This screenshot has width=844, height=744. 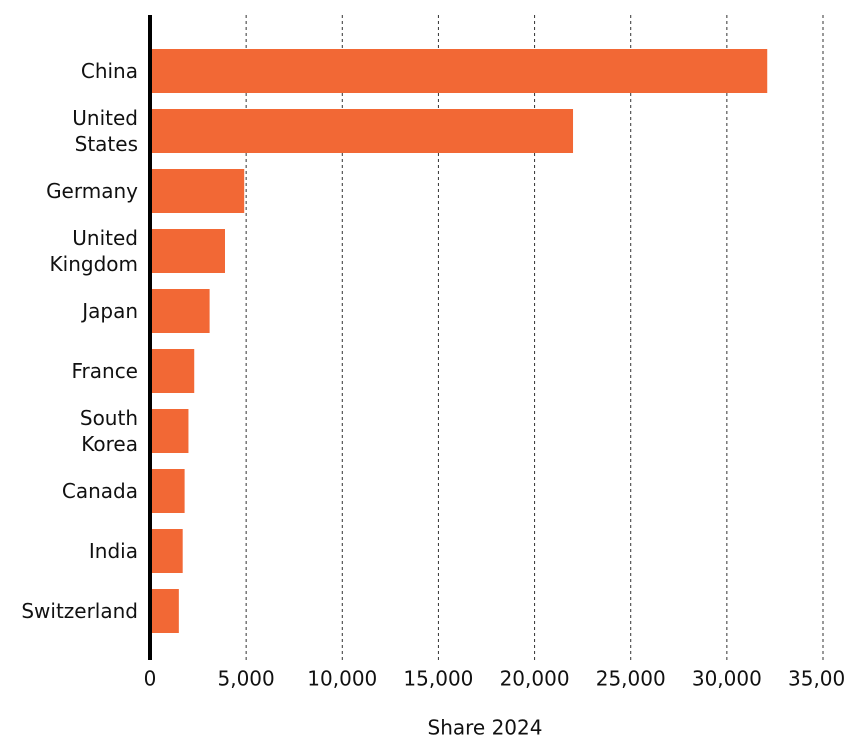 I want to click on x-tick-label: 30,000, so click(x=727, y=679).